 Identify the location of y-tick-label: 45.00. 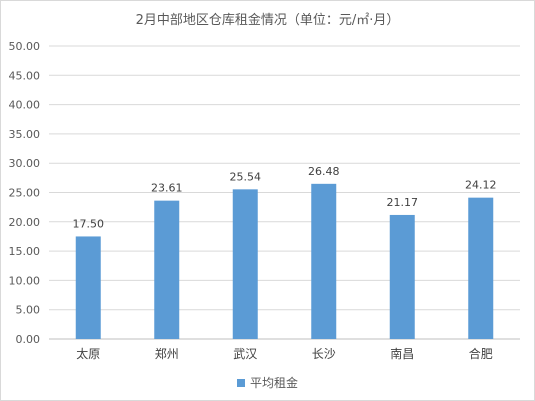
(25, 75).